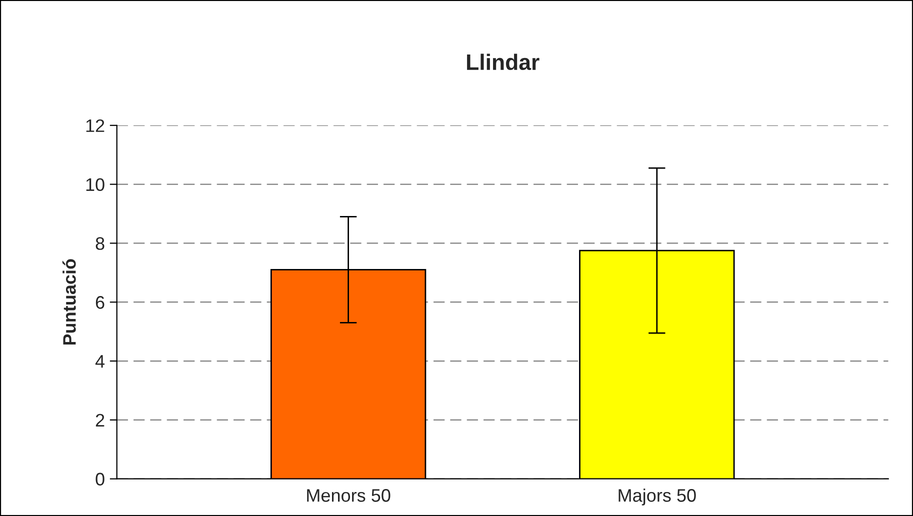 This screenshot has width=913, height=516. I want to click on y-tick-label: 2, so click(100, 420).